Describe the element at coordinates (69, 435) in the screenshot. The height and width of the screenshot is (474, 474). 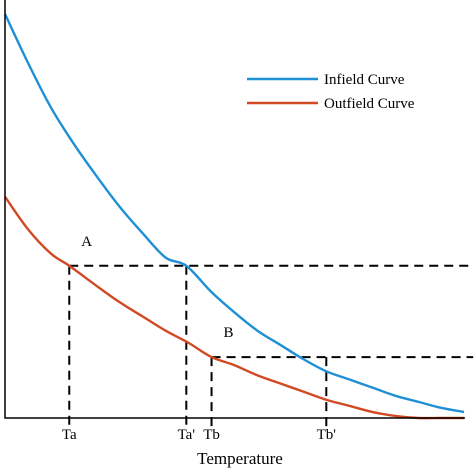
I see `x-tick-label: Ta` at that location.